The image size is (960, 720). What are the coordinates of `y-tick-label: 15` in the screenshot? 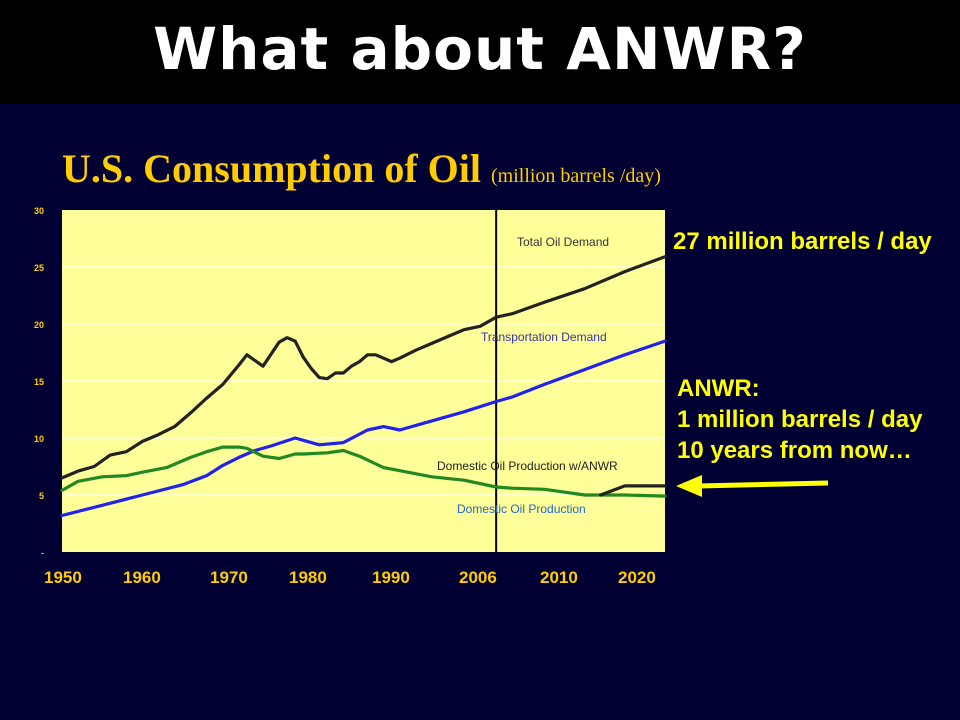 It's located at (39, 382).